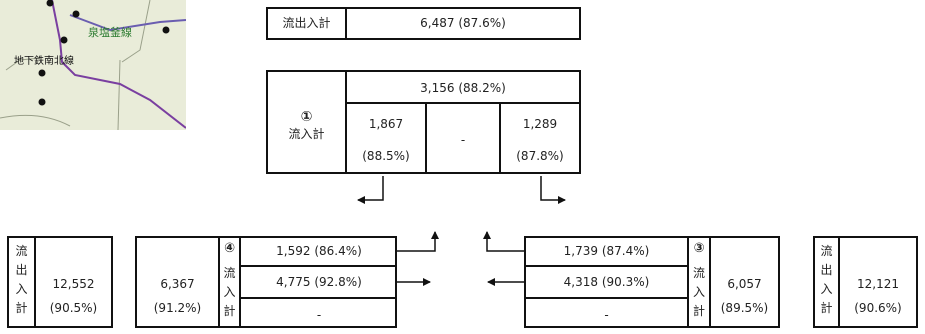  I want to click on node4-total-value: 6,367, so click(177, 284).